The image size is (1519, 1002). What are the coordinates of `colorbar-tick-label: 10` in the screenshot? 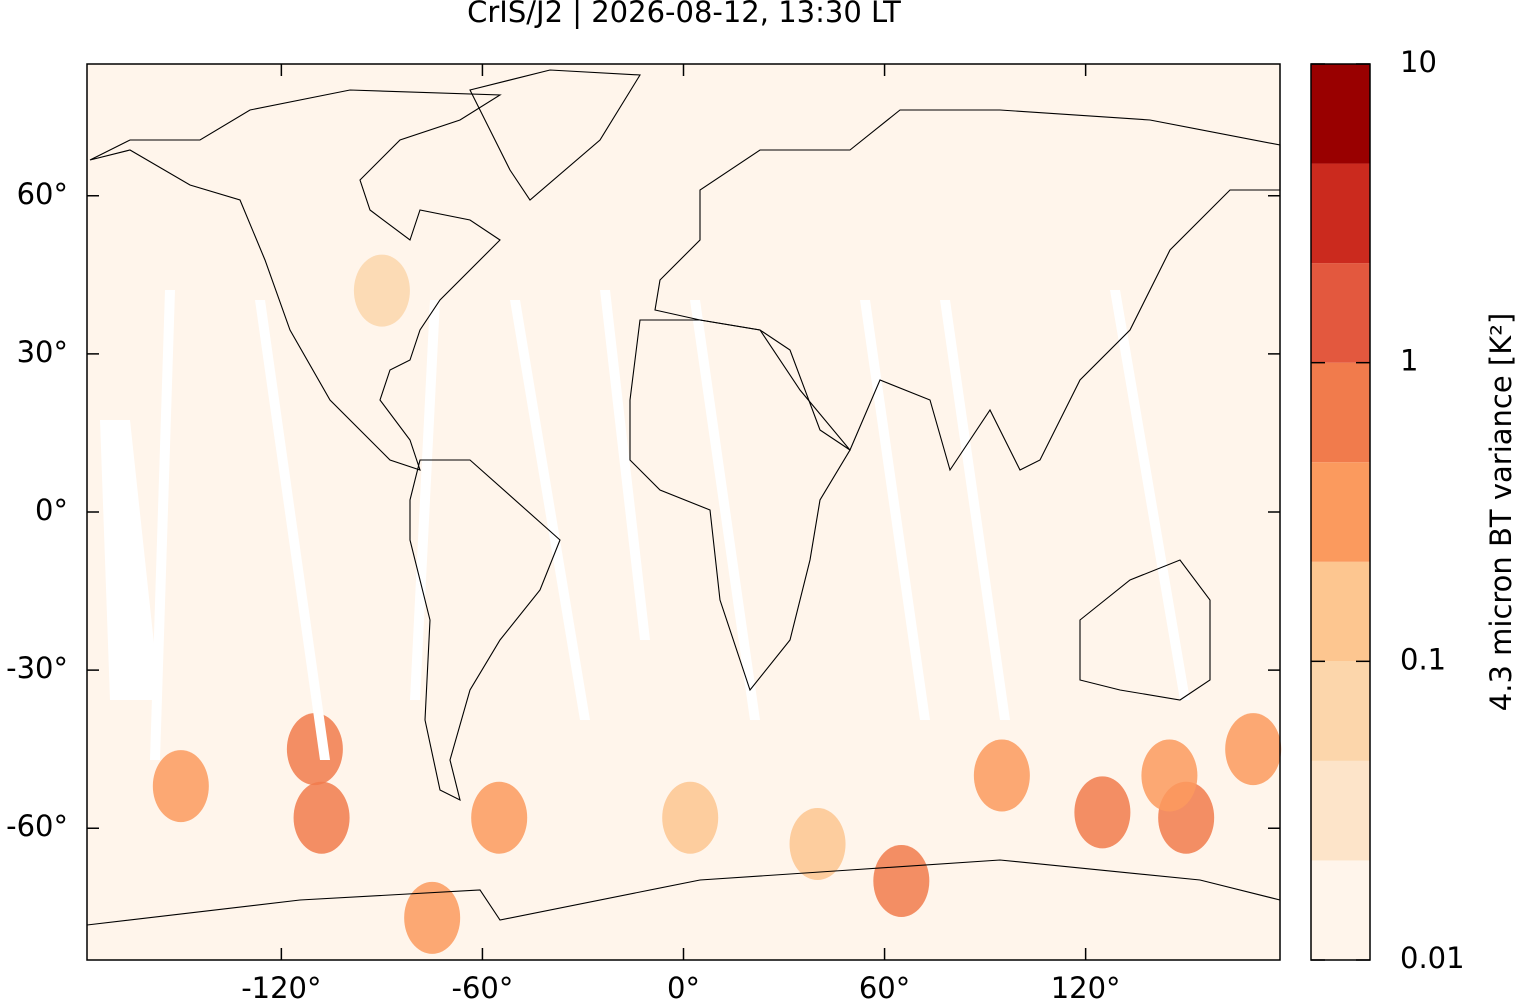 It's located at (1418, 62).